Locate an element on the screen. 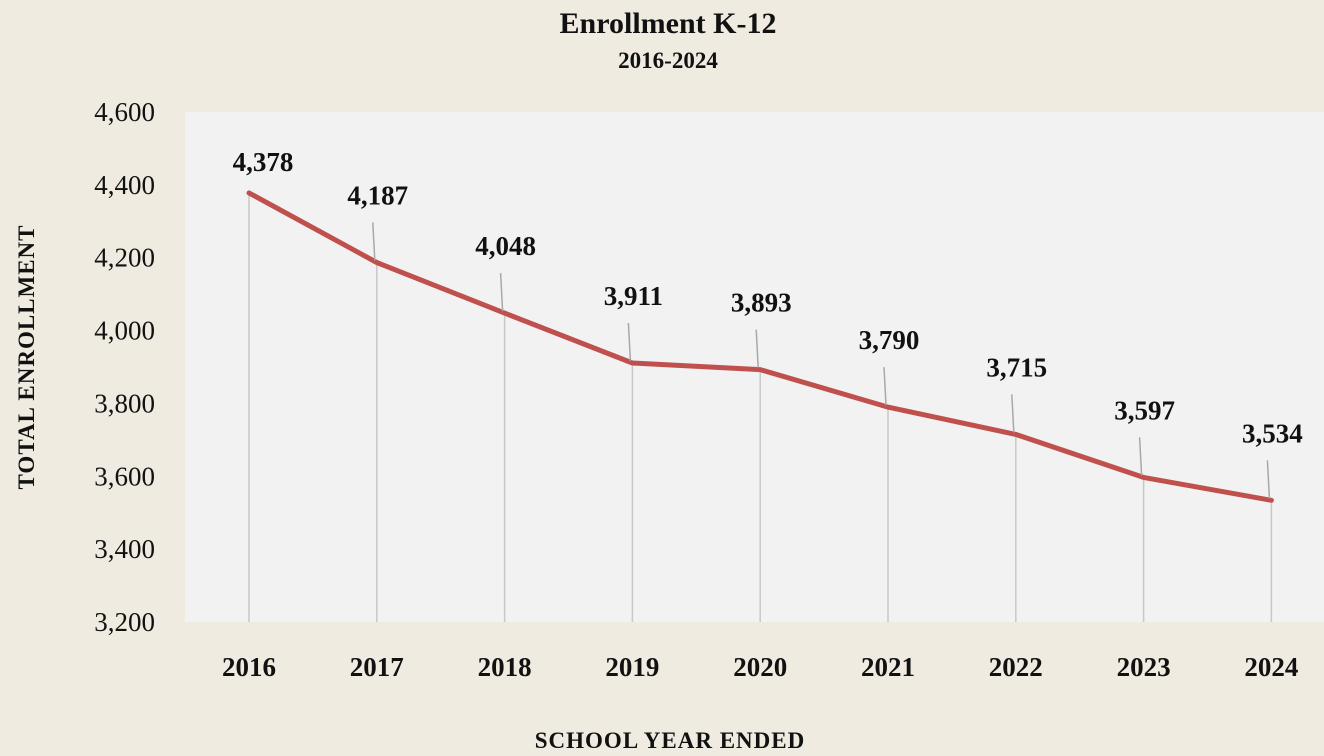  data-label: 4,187 is located at coordinates (377, 195).